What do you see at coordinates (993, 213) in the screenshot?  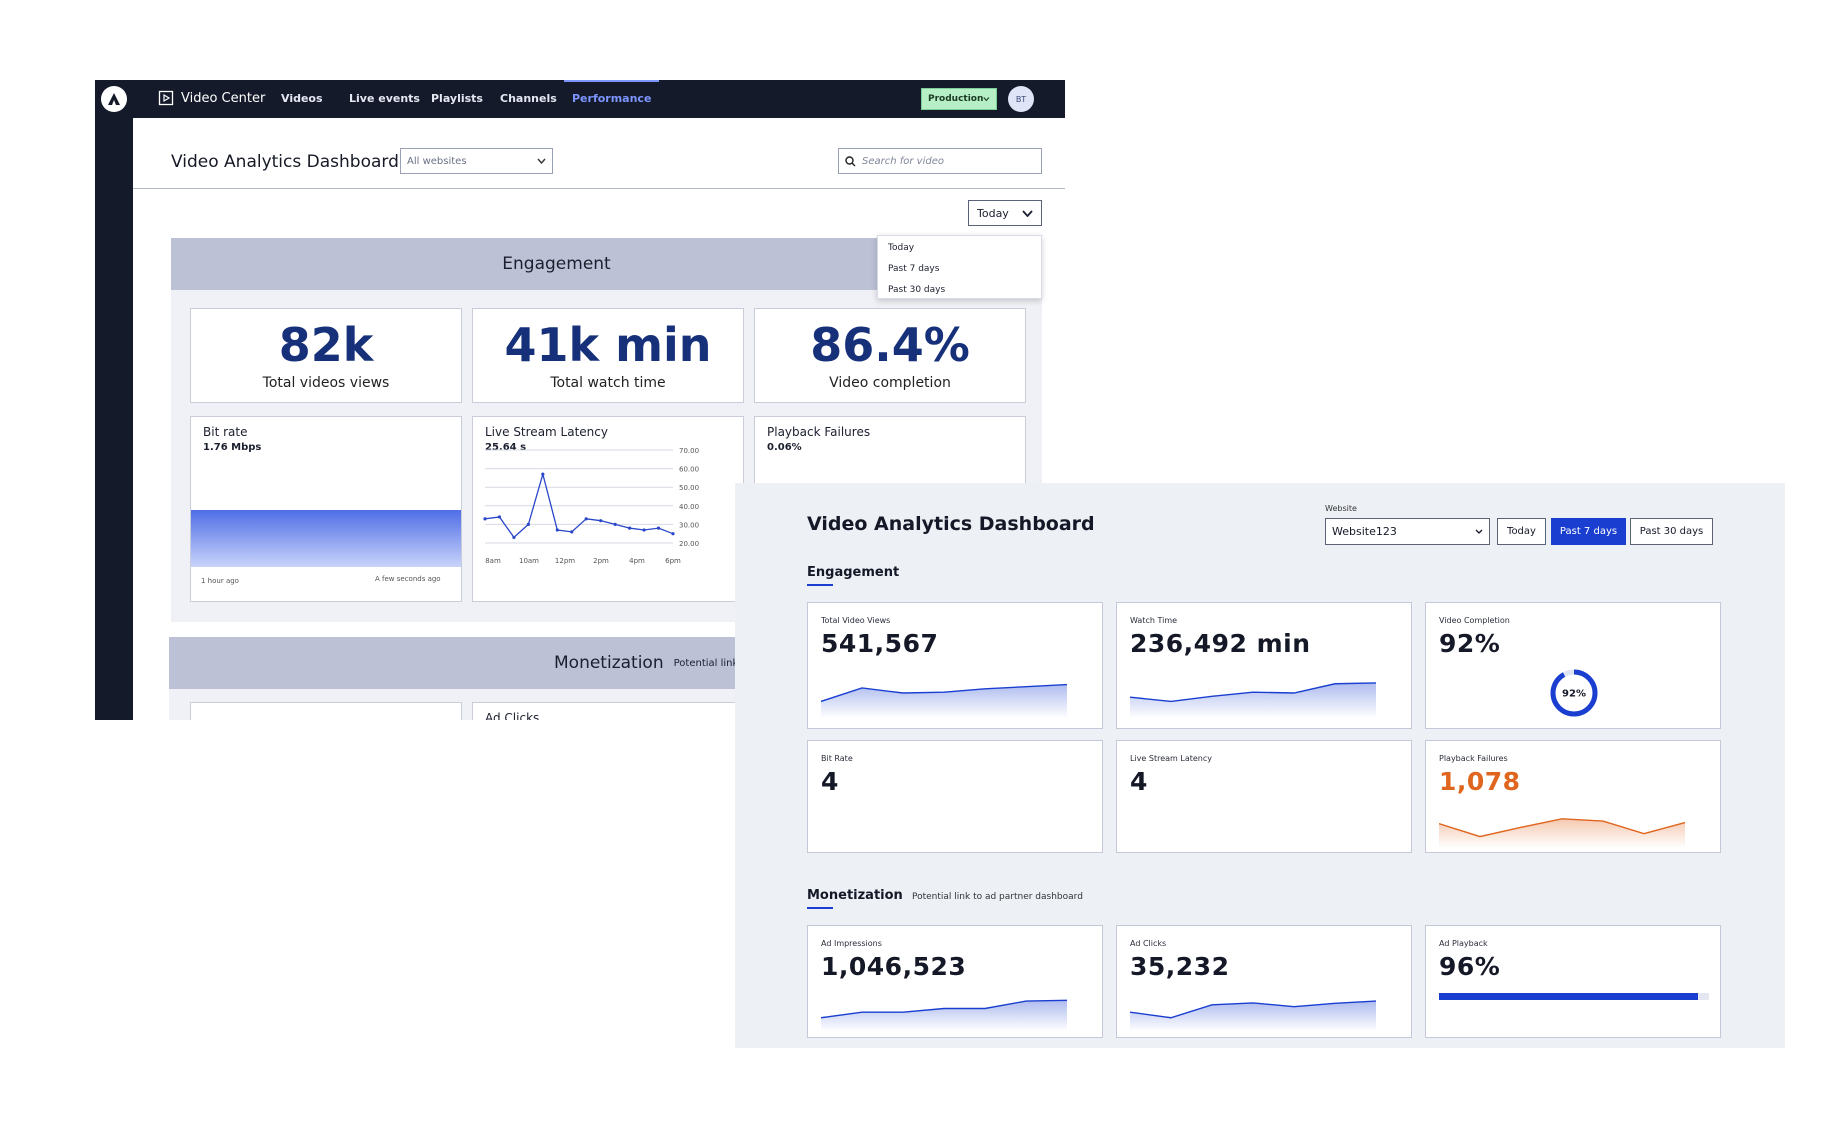 I see `date-range-value: Today` at bounding box center [993, 213].